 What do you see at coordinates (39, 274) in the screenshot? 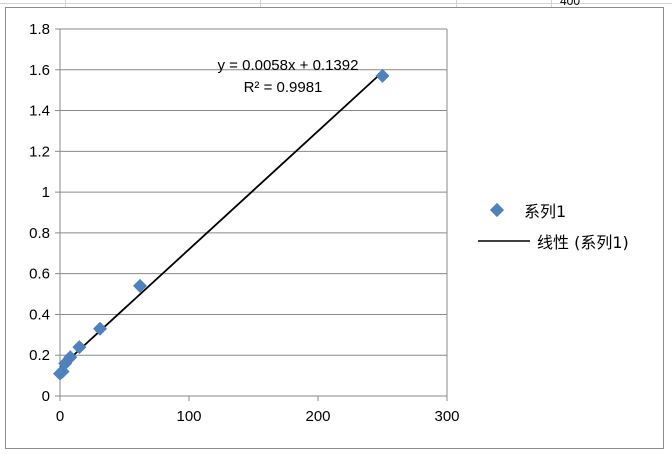
I see `y-tick-label: 0.6` at bounding box center [39, 274].